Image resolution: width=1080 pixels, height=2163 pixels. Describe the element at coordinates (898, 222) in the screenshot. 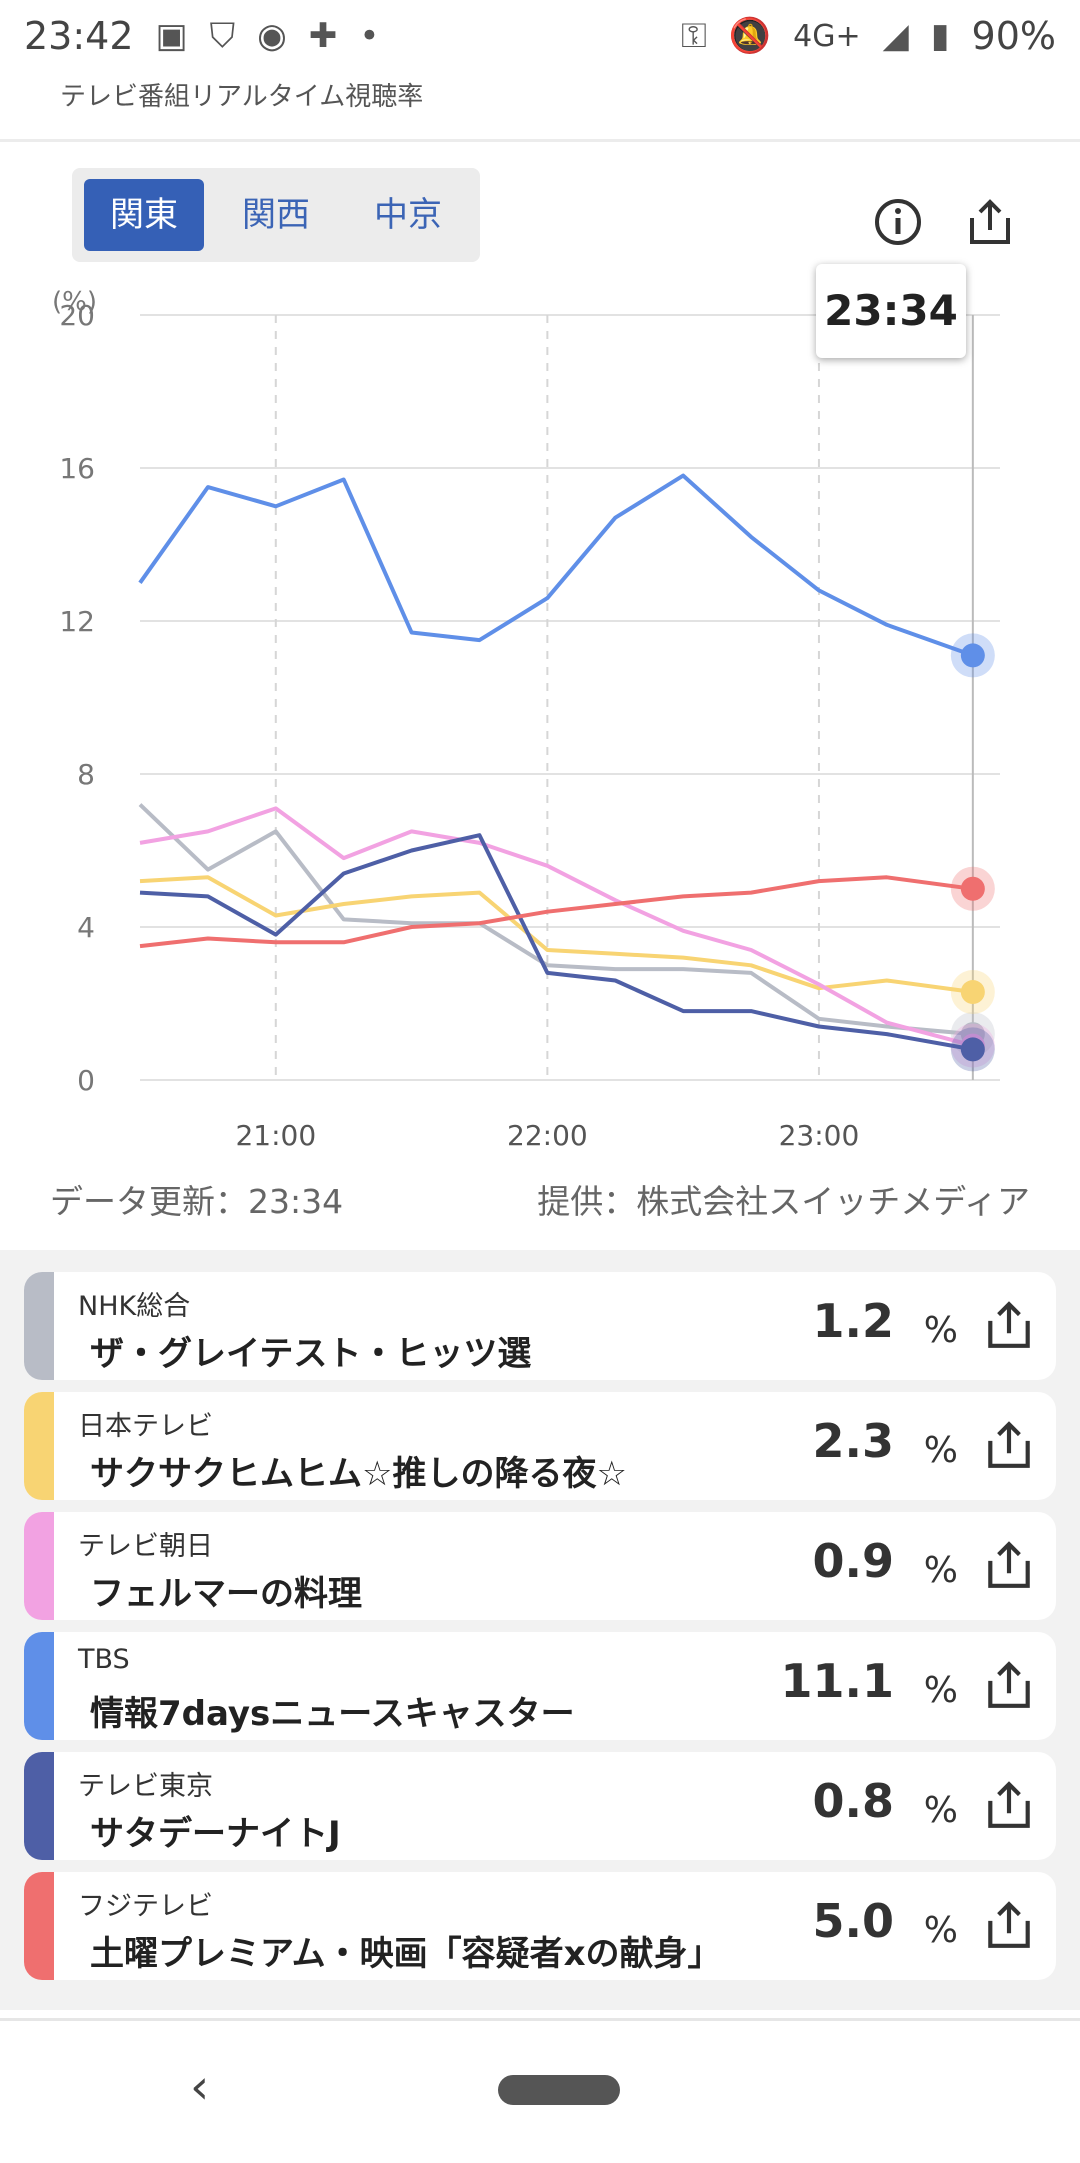

I see `info-icon` at that location.